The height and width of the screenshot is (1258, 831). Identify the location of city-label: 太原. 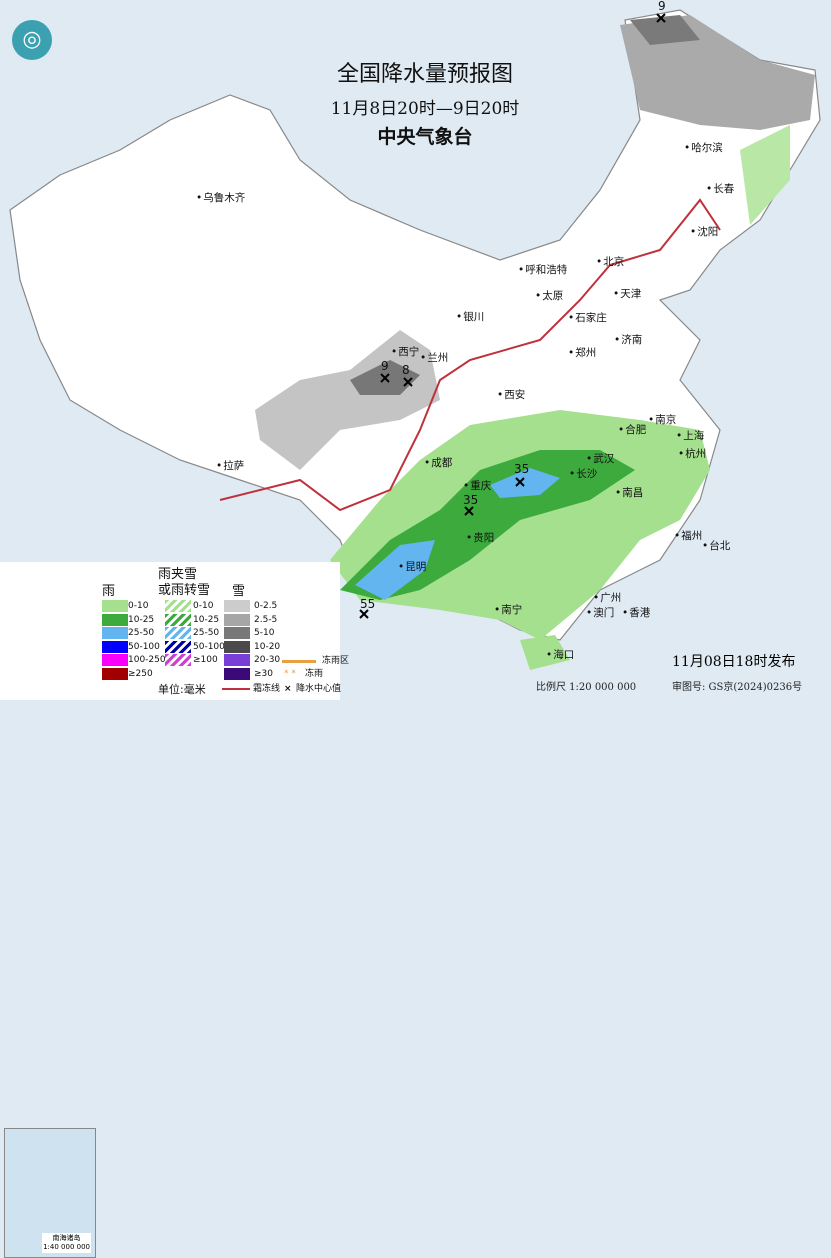
(549, 296).